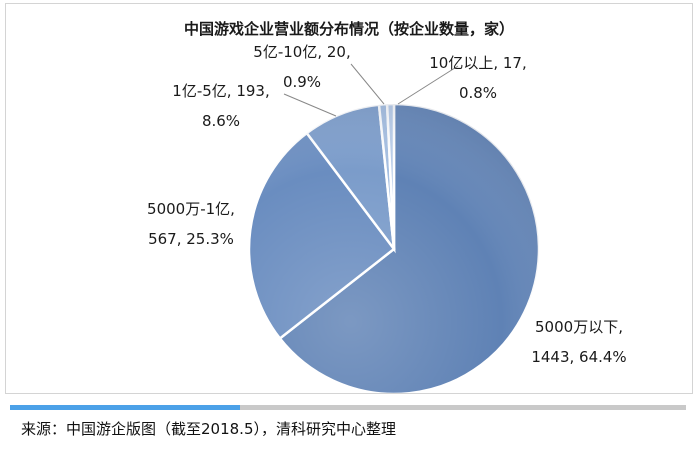  I want to click on chart-title: 中国游戏企业营业额分布情况（按企业数量，家）, so click(349, 29).